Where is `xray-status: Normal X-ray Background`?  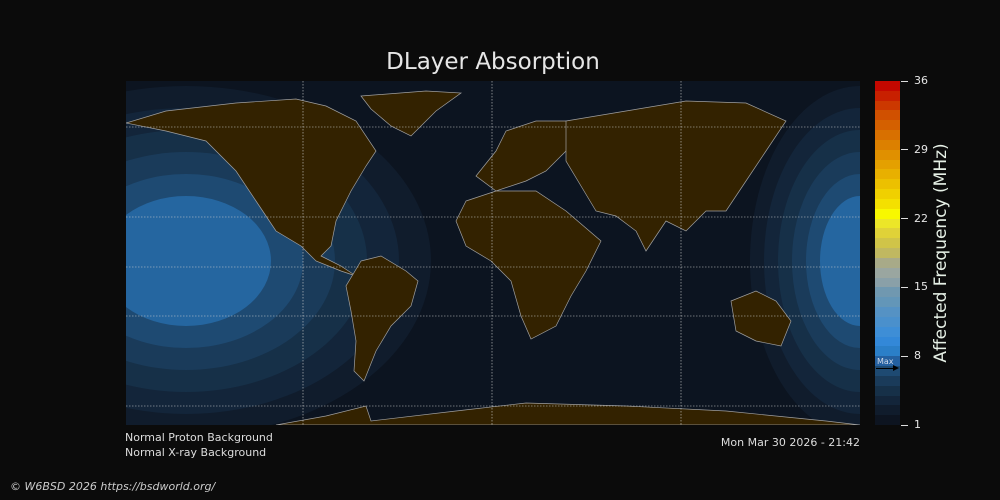
xray-status: Normal X-ray Background is located at coordinates (196, 452).